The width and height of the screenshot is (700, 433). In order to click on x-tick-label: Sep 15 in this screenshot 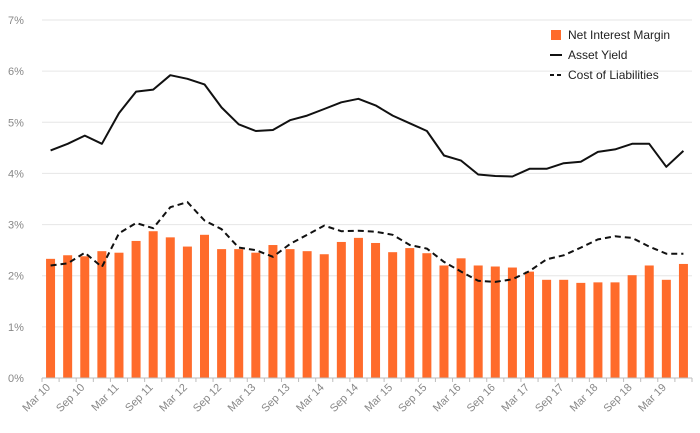, I will do `click(412, 398)`.